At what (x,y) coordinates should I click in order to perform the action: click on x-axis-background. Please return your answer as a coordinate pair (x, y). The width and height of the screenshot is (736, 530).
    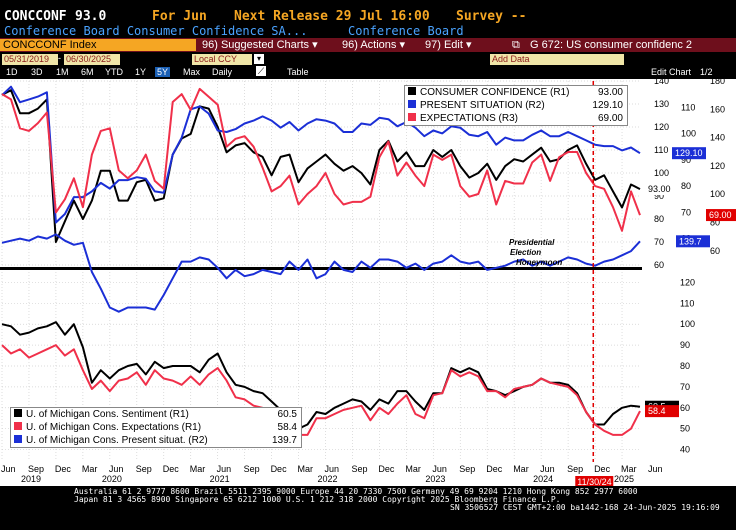
    Looking at the image, I should click on (368, 474).